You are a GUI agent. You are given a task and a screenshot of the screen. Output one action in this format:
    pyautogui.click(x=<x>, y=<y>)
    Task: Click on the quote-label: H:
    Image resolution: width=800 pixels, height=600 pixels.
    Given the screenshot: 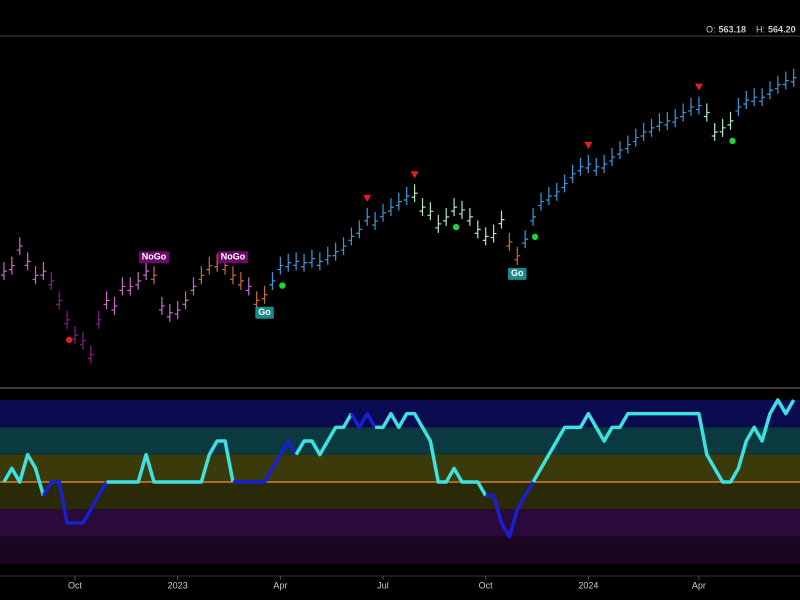 What is the action you would take?
    pyautogui.click(x=760, y=29)
    